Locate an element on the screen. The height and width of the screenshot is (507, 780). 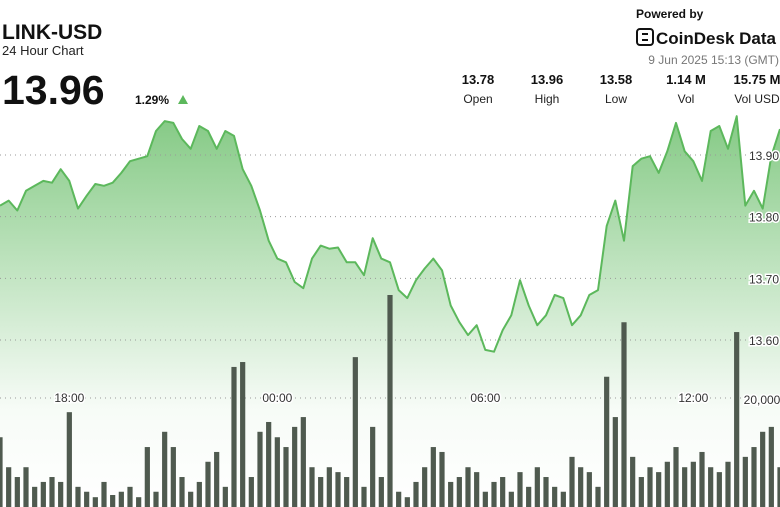
y-tick-label: 13.80 is located at coordinates (764, 218).